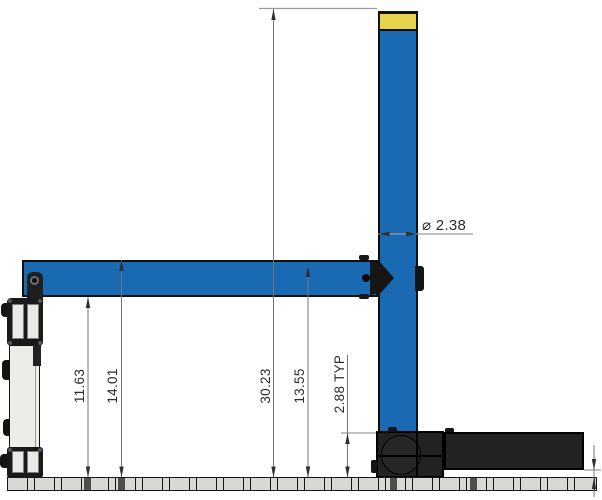  Describe the element at coordinates (594, 464) in the screenshot. I see `arrow-down-gap` at that location.